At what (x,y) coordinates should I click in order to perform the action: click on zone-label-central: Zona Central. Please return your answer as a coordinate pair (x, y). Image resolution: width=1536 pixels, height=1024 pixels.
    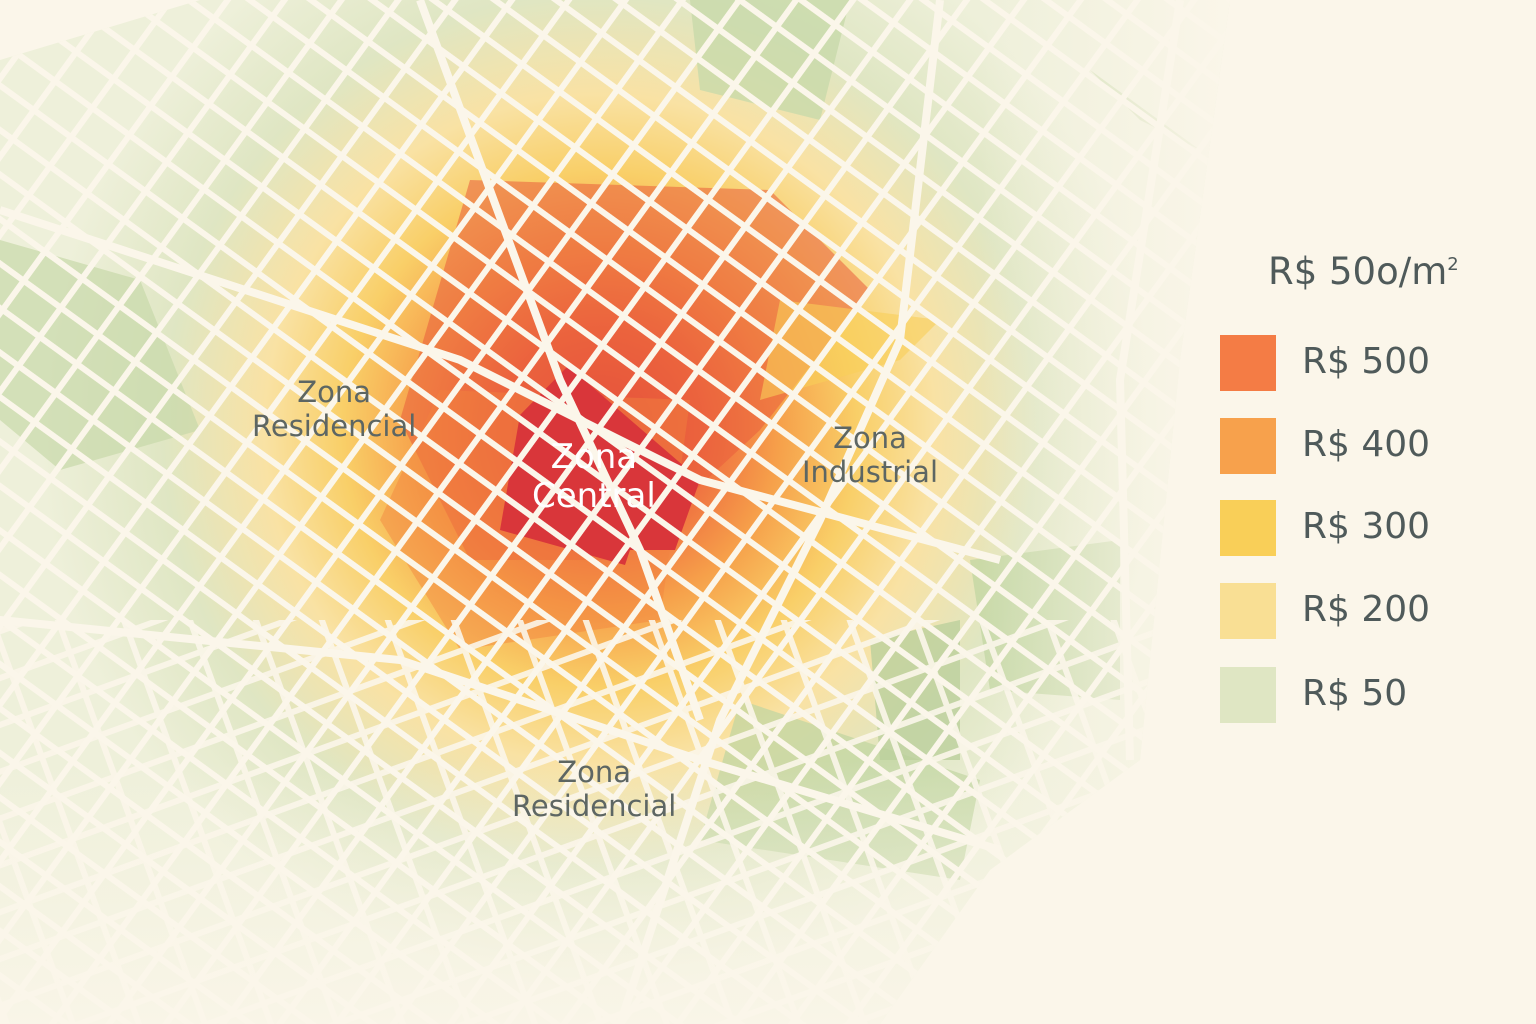
    Looking at the image, I should click on (594, 477).